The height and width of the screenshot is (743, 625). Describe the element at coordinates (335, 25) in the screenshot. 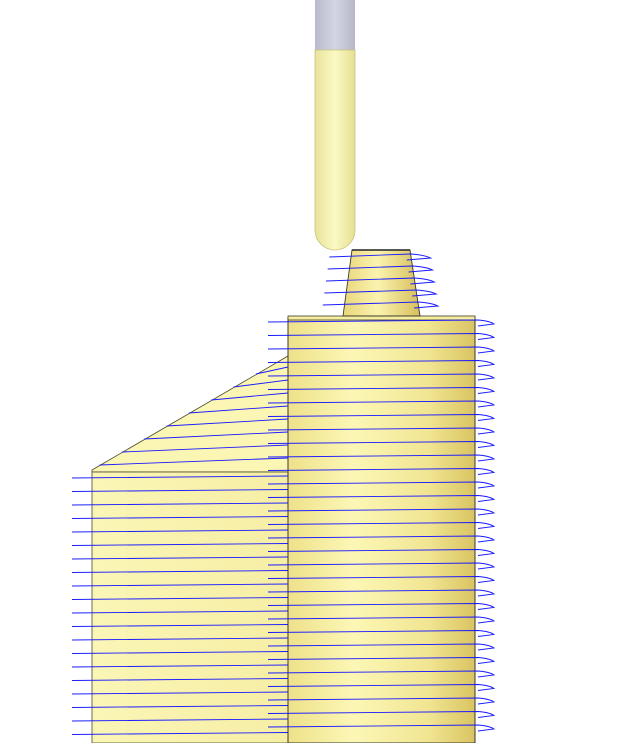

I see `tool-shank` at that location.